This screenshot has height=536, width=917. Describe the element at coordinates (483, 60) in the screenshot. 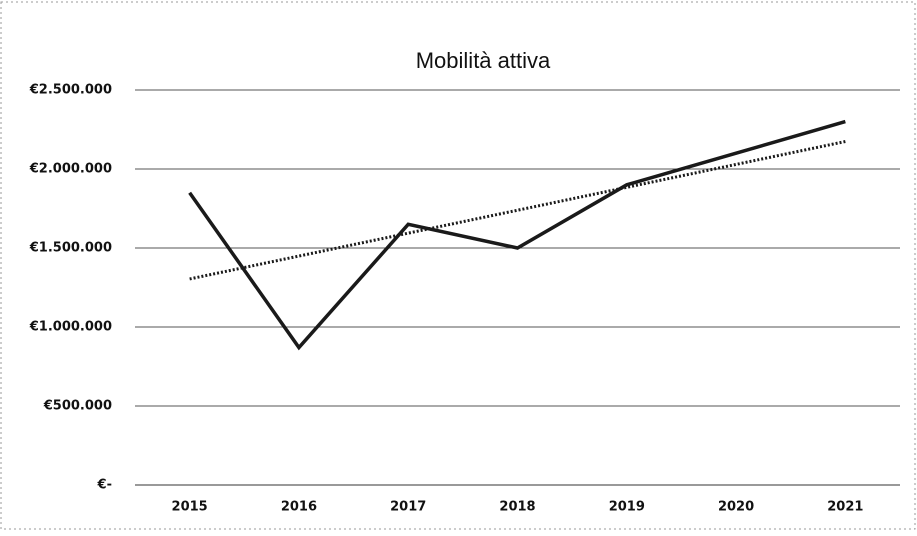

I see `chart-title: Mobilità attiva` at that location.